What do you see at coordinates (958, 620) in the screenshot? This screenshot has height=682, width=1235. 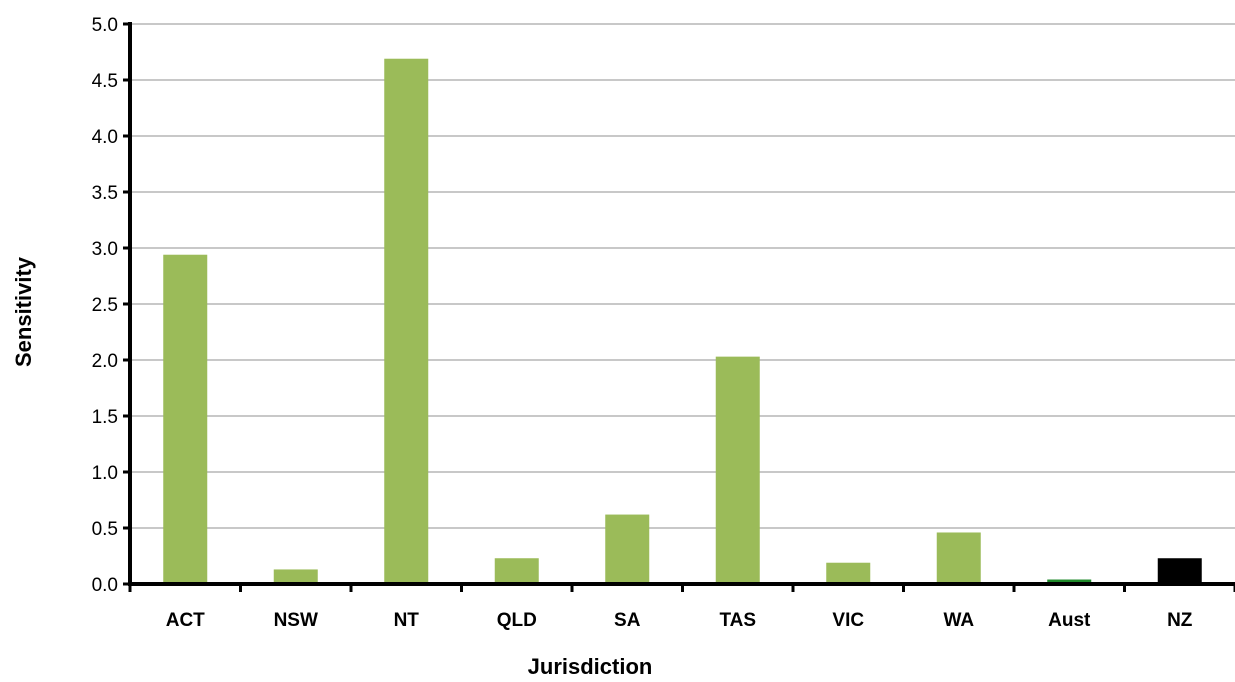 I see `x-tick-label: WA` at bounding box center [958, 620].